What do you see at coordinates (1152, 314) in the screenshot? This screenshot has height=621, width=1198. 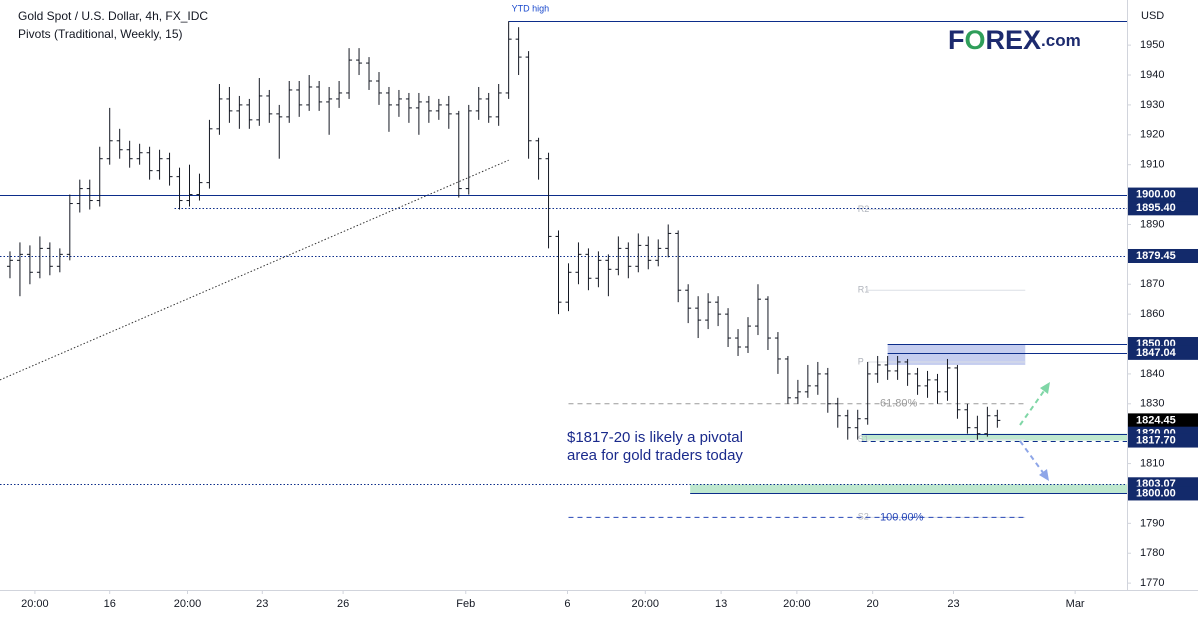 I see `y-tick-label: 1860` at bounding box center [1152, 314].